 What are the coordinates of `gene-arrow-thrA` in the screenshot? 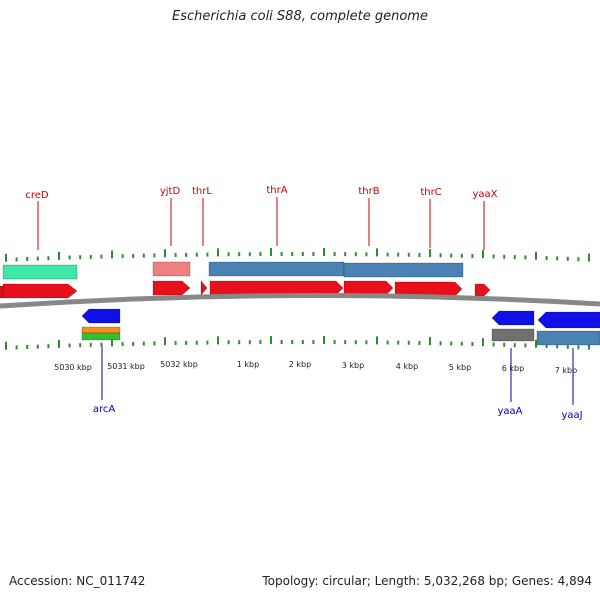 It's located at (276, 288).